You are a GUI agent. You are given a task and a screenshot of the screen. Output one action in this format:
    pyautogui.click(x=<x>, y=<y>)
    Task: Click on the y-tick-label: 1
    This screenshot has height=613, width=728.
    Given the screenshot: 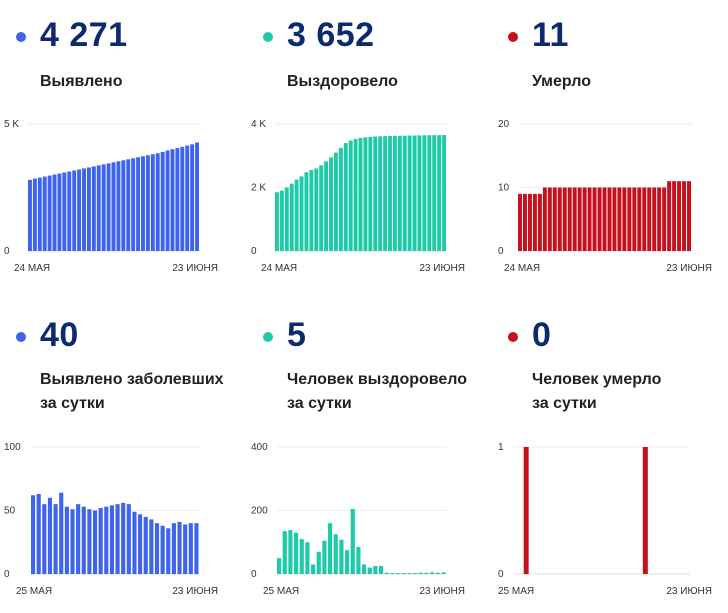 What is the action you would take?
    pyautogui.click(x=501, y=447)
    